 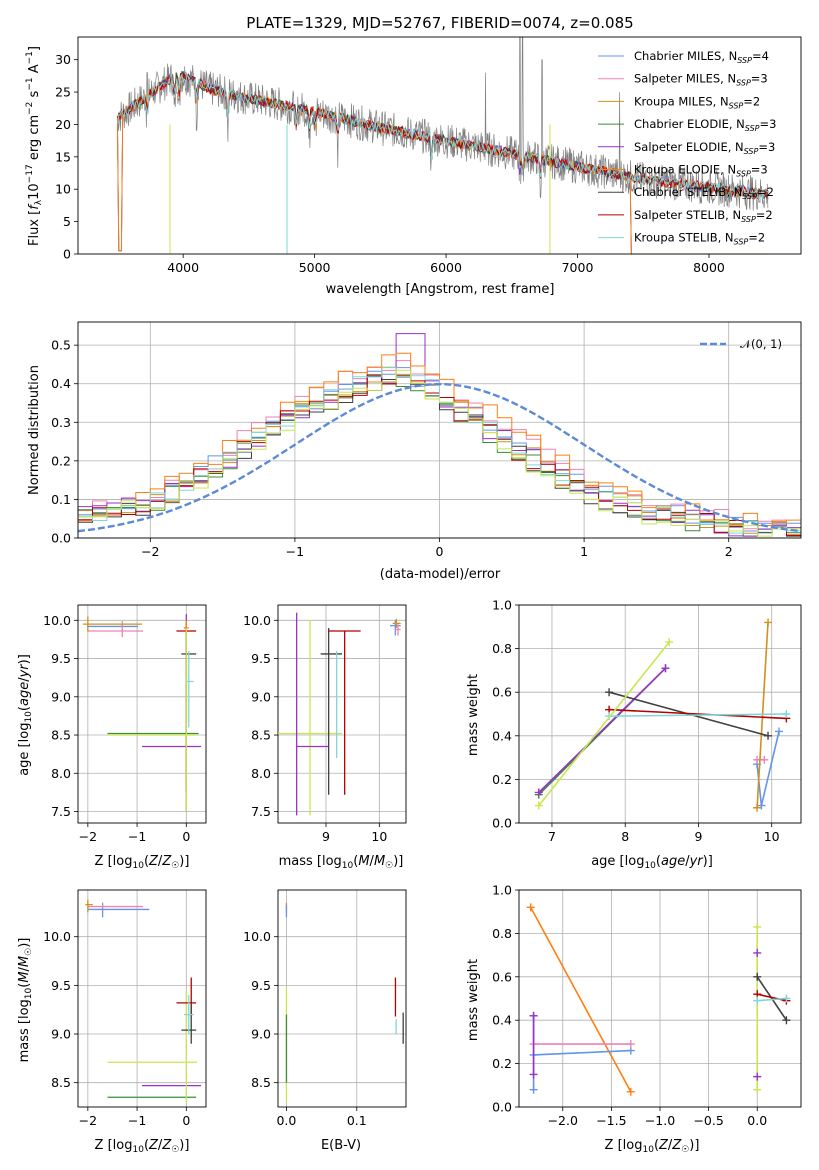 What do you see at coordinates (261, 658) in the screenshot?
I see `ageMass-ytick-label: 9.5` at bounding box center [261, 658].